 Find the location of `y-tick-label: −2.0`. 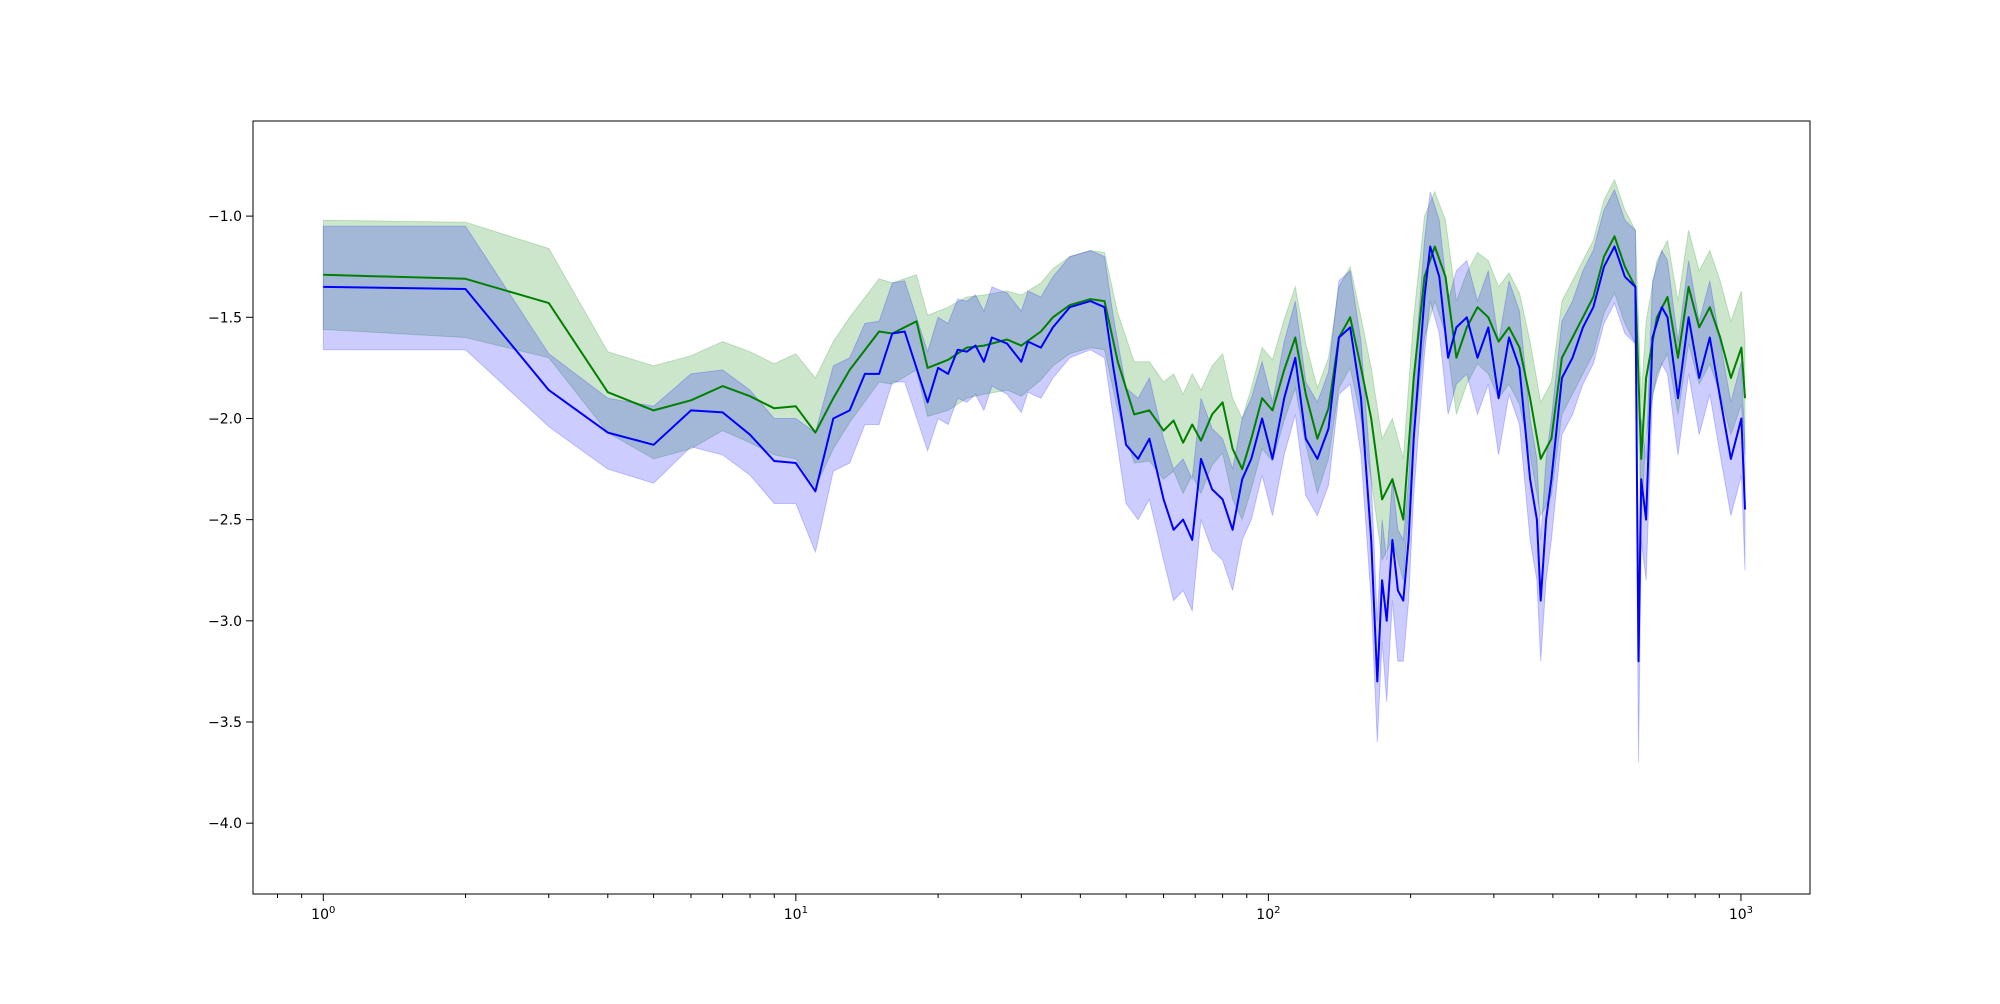

y-tick-label: −2.0 is located at coordinates (225, 419).